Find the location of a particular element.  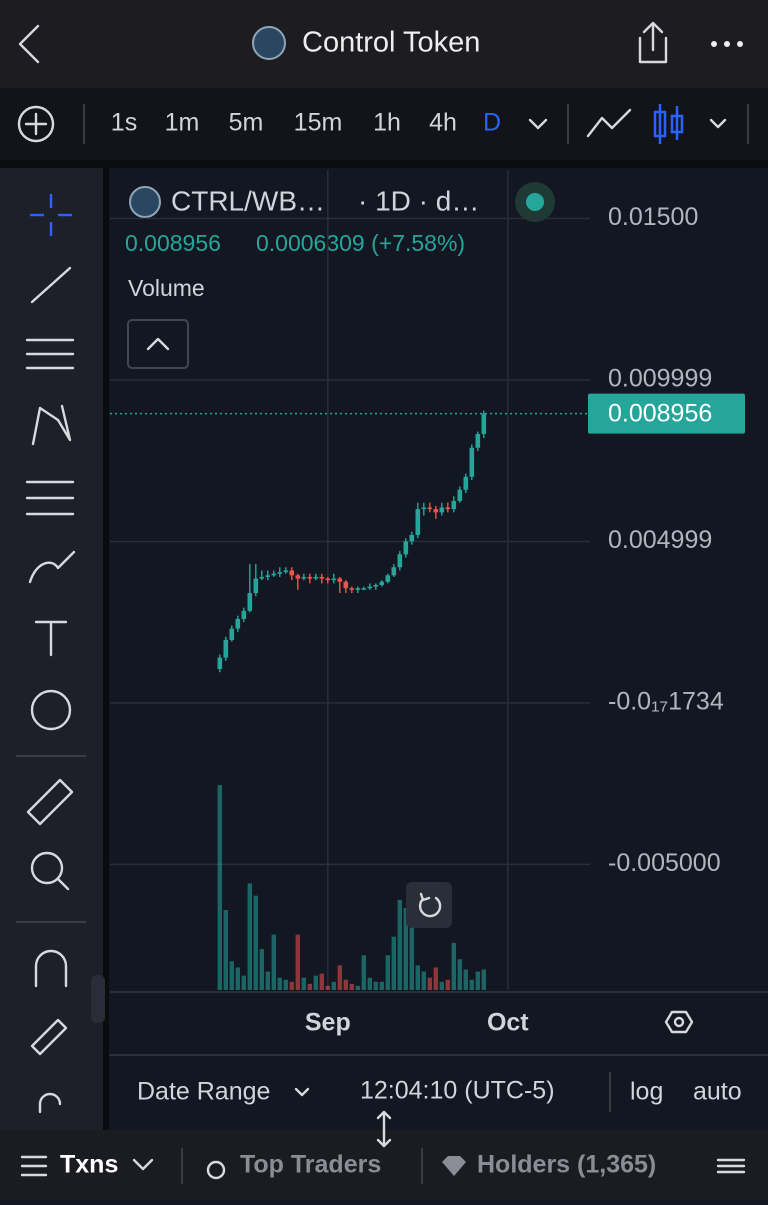

interval-button: 15m is located at coordinates (318, 123).